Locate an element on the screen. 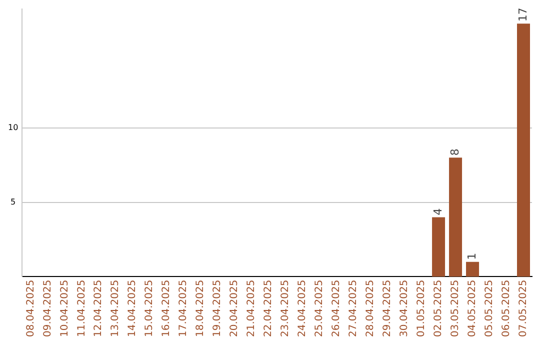 The width and height of the screenshot is (540, 340). x-tick-label: 28.04.2025 is located at coordinates (370, 309).